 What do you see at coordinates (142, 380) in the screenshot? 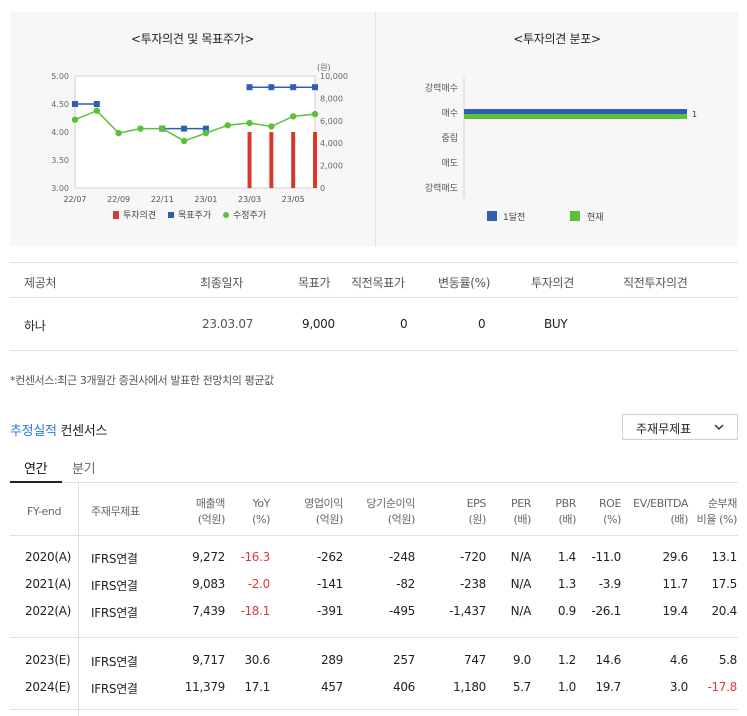
I see `consensus-note: *컨센서스:최근 3개월간 증권사에서 발표한 전망치의 평균값` at bounding box center [142, 380].